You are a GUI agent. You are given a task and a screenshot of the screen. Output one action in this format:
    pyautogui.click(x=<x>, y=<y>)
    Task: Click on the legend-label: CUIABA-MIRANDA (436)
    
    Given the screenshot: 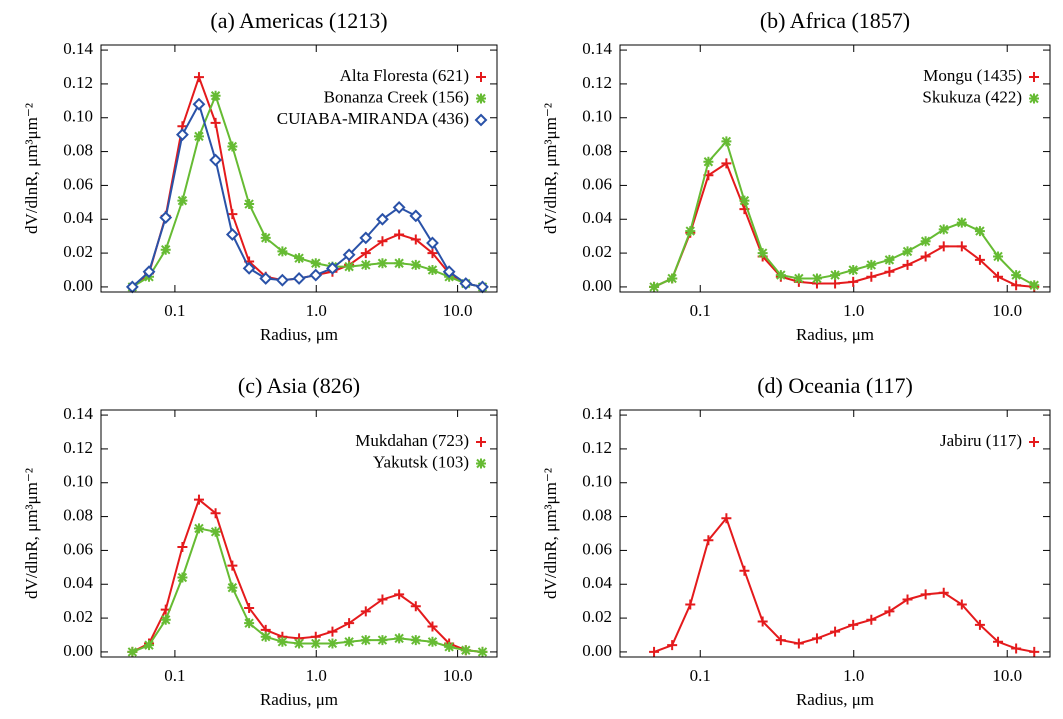 What is the action you would take?
    pyautogui.click(x=373, y=118)
    